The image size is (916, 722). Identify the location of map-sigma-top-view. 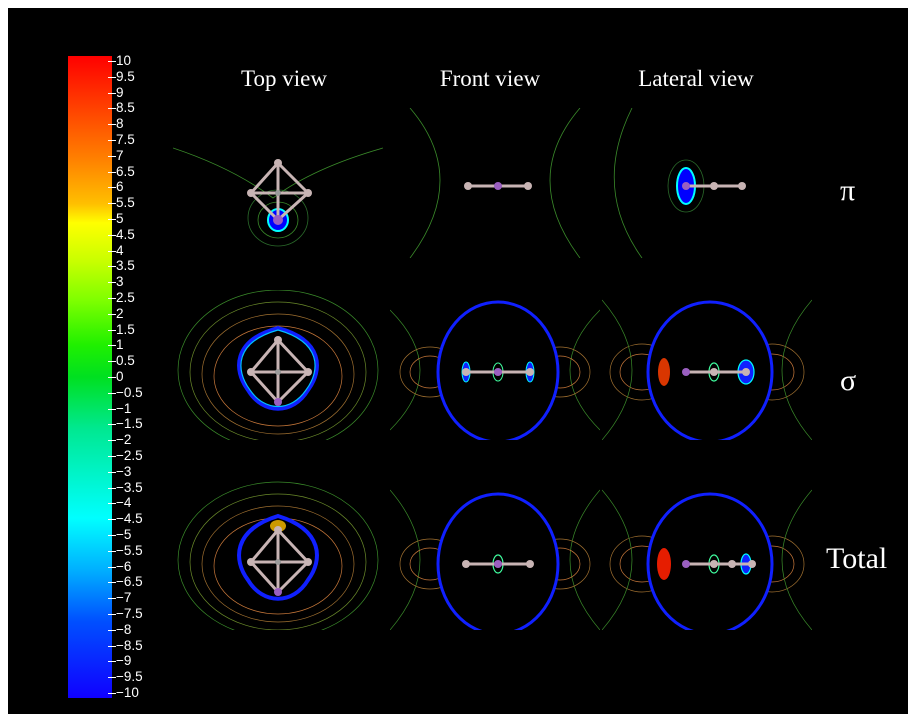
(278, 365).